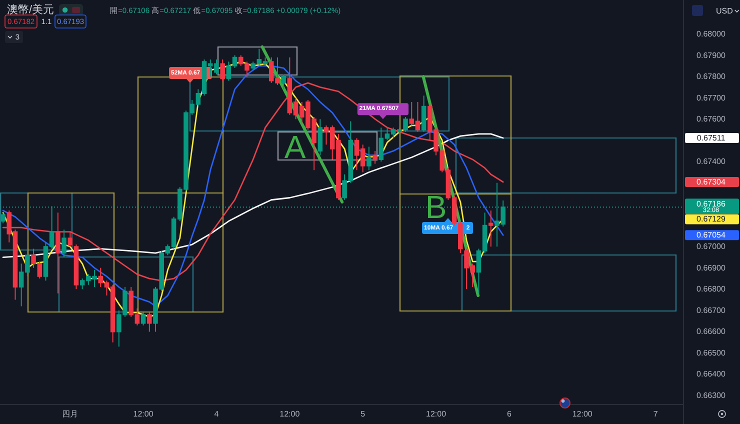  What do you see at coordinates (711, 97) in the screenshot?
I see `y-tick-label: 0.67700` at bounding box center [711, 97].